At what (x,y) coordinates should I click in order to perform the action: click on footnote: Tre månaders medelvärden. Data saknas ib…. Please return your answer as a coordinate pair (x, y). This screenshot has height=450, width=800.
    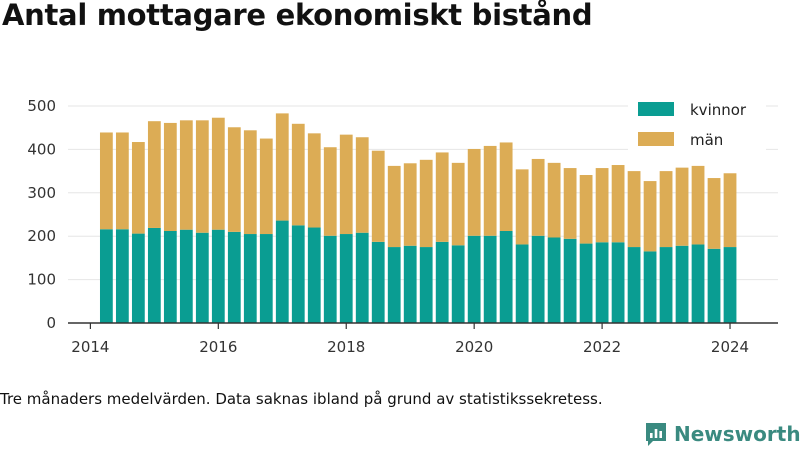
    Looking at the image, I should click on (301, 399).